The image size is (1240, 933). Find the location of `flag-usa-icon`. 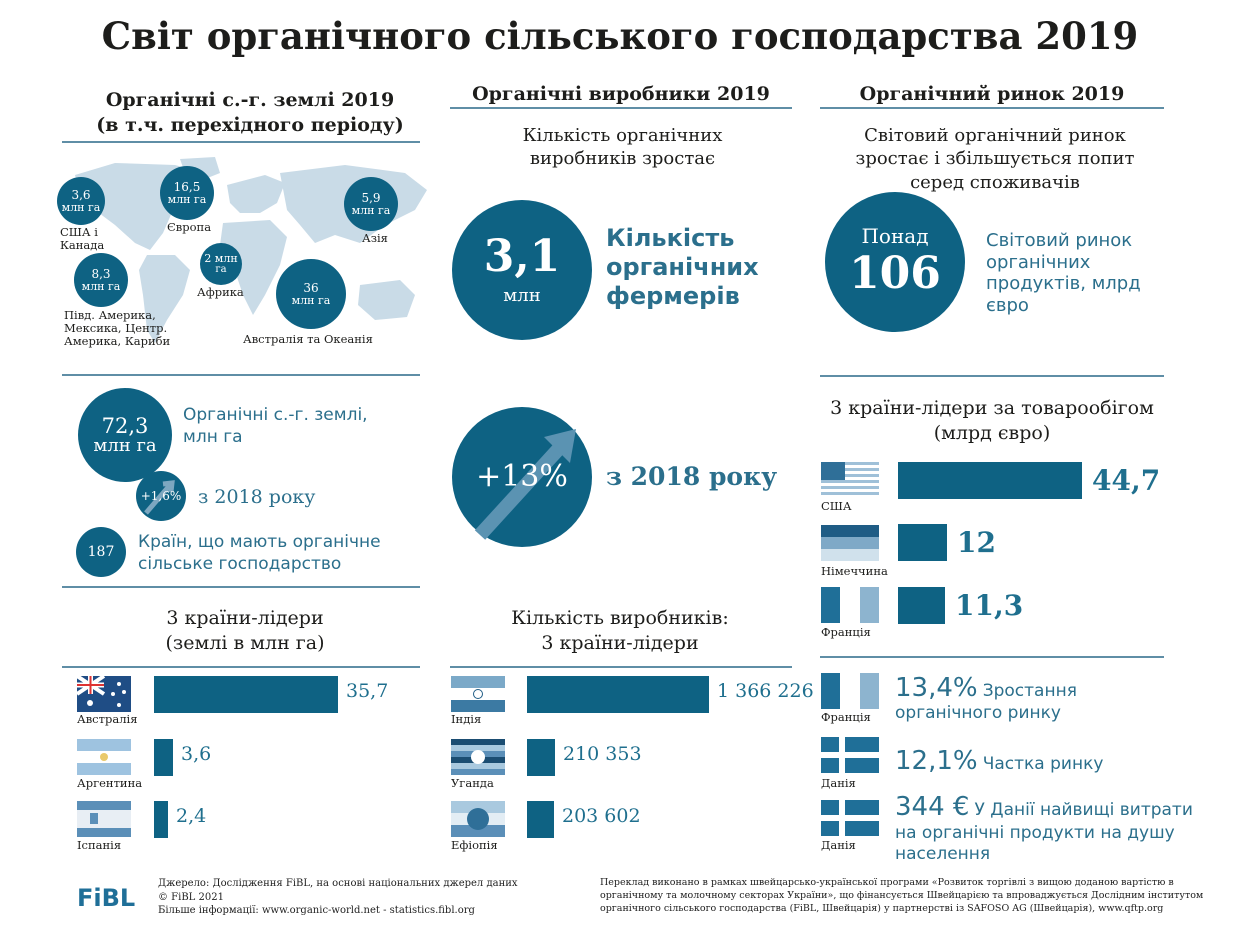

flag-usa-icon is located at coordinates (850, 480).